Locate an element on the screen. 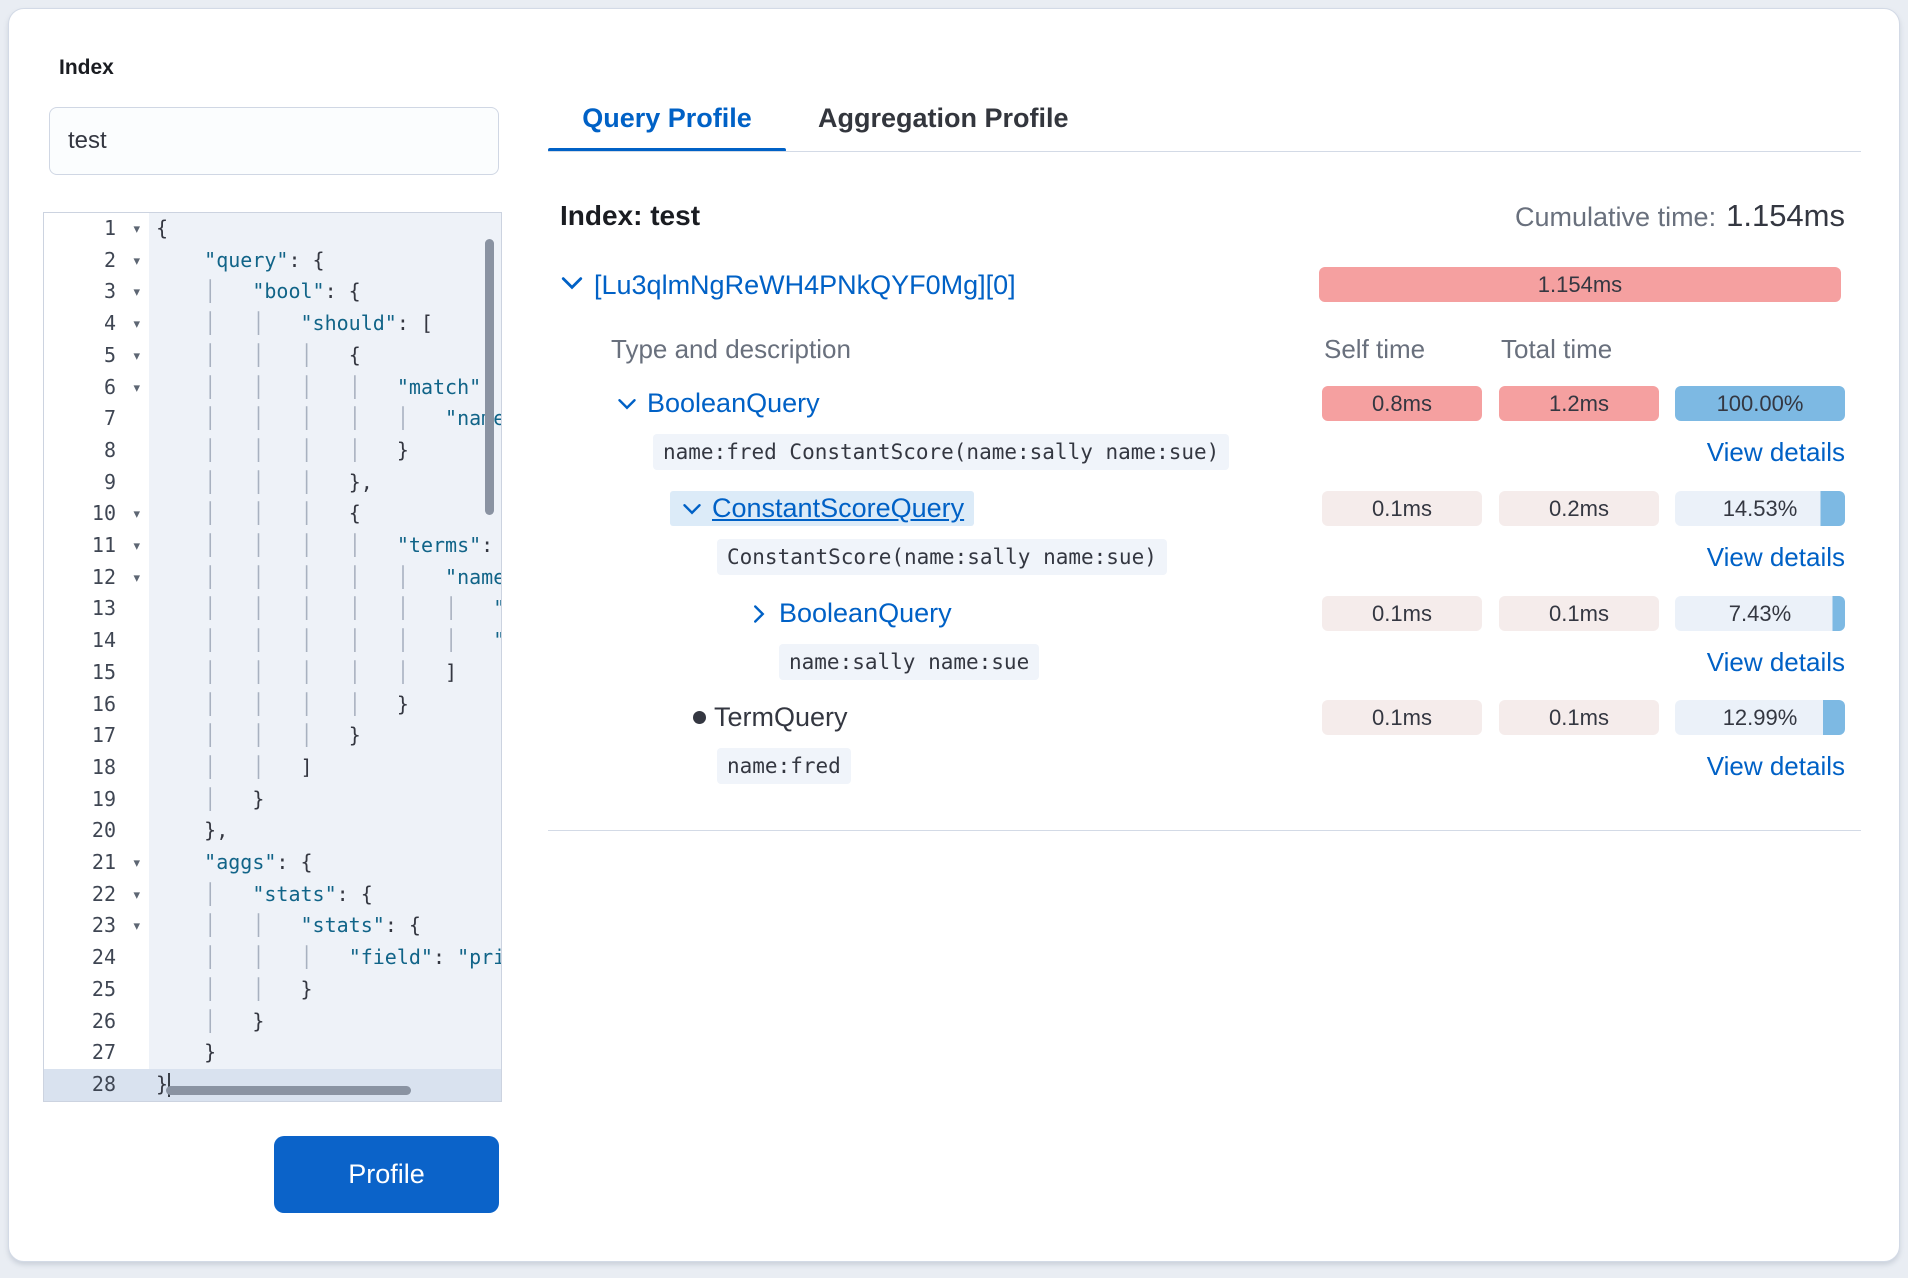  code-line-text: │ │ │ │ │ "name": [ is located at coordinates (352, 576).